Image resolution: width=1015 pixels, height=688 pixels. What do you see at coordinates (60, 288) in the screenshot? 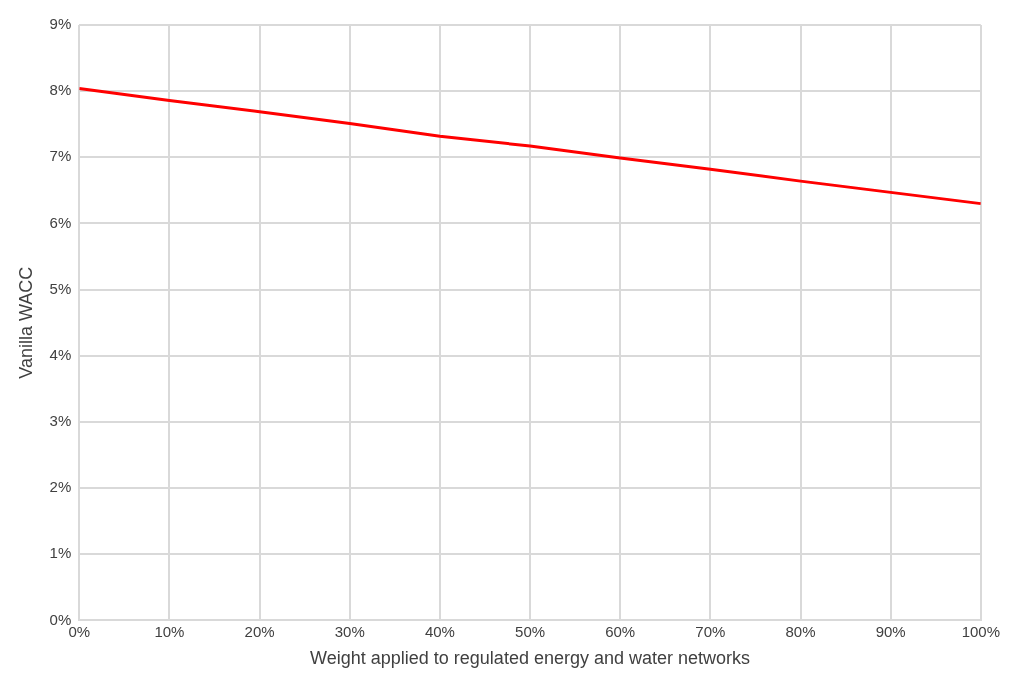
I see `y-tick-label: 5%` at bounding box center [60, 288].